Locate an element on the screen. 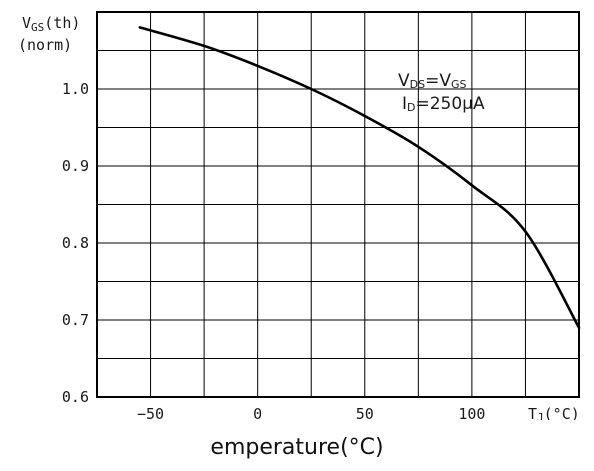 The width and height of the screenshot is (594, 471). y-tick-label: 0.9 is located at coordinates (75, 166).